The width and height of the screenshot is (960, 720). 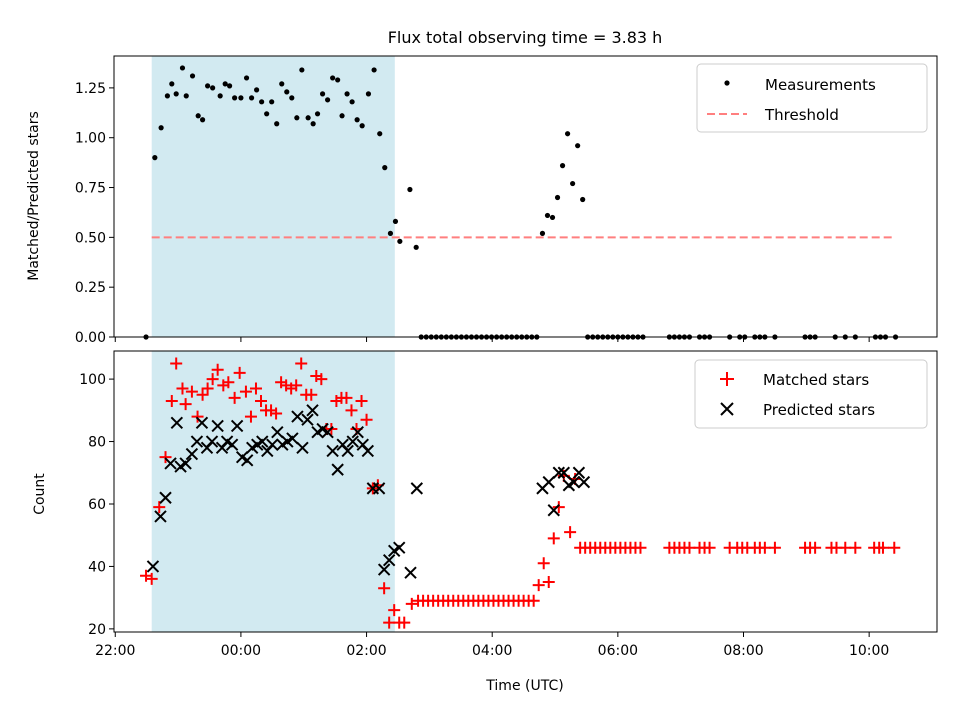 I want to click on bottom-x-ticks: 22:00 00:00 02:00 04:00 06:00 08:00 10:00, so click(x=492, y=645).